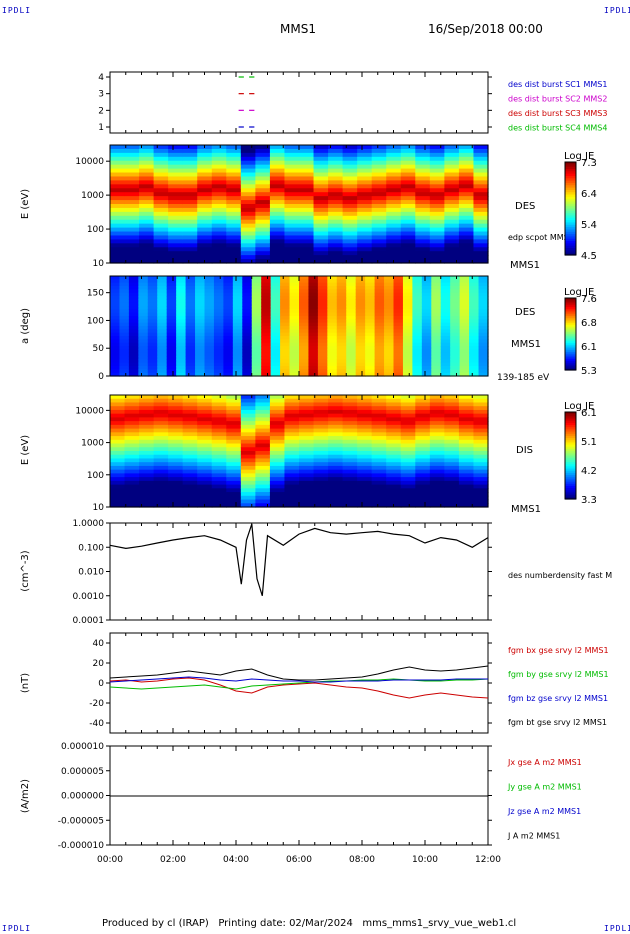 This screenshot has height=934, width=630. I want to click on density-tick-label: 1.0000, so click(89, 524).